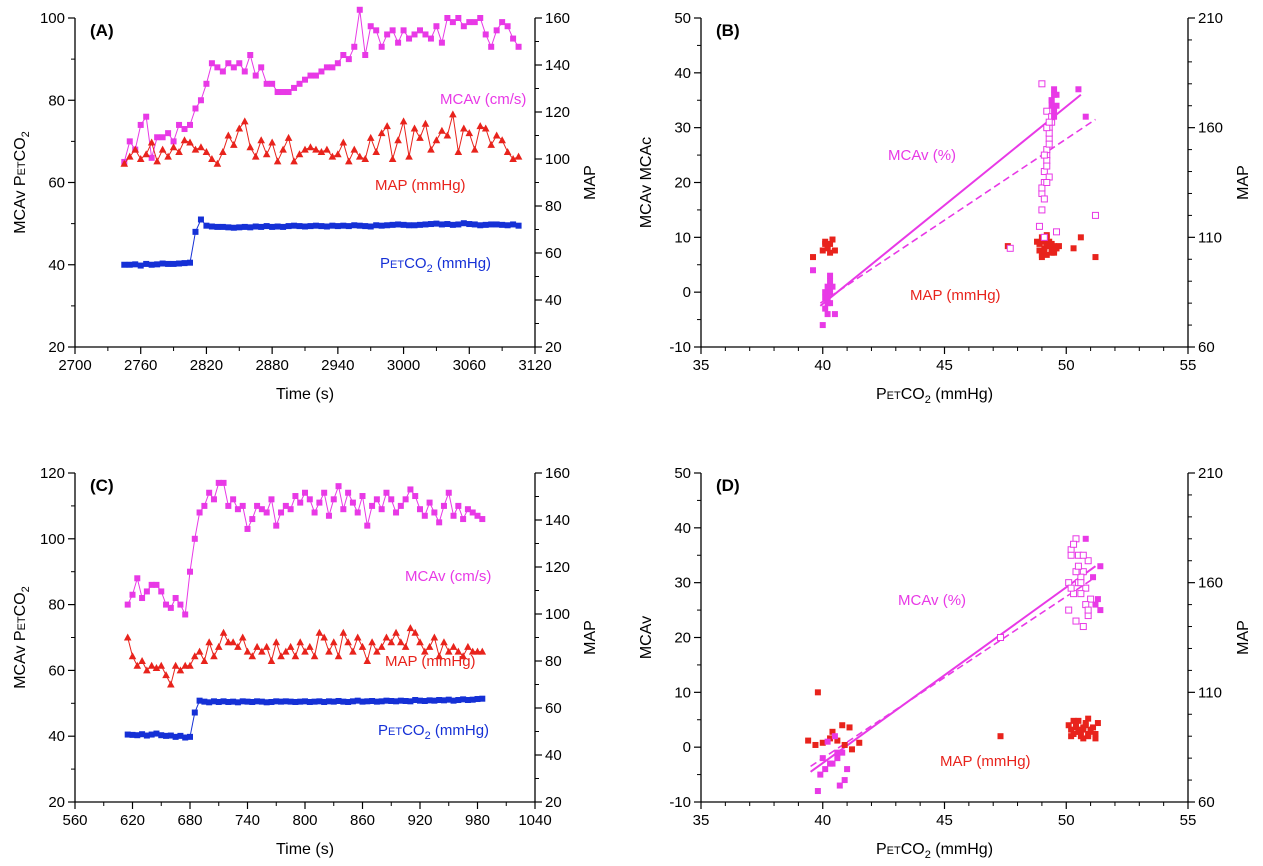  Describe the element at coordinates (822, 820) in the screenshot. I see `x-tick-label: 40` at that location.